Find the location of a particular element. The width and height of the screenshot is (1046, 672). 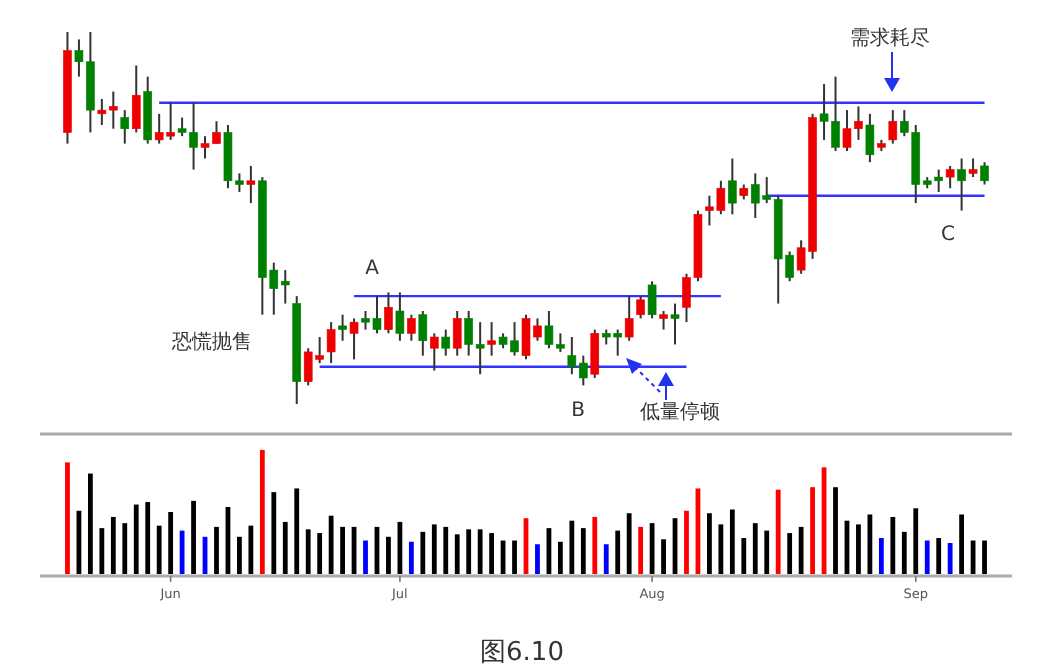

caption: 图6.10 is located at coordinates (522, 653).